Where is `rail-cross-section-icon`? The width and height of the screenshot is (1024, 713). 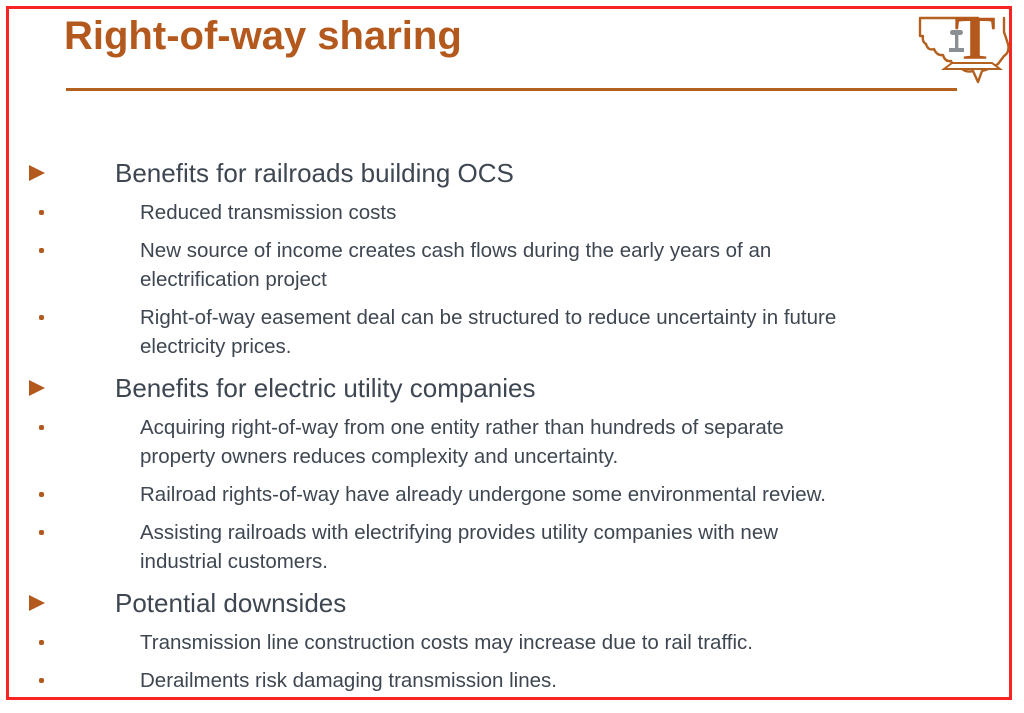 rail-cross-section-icon is located at coordinates (956, 41).